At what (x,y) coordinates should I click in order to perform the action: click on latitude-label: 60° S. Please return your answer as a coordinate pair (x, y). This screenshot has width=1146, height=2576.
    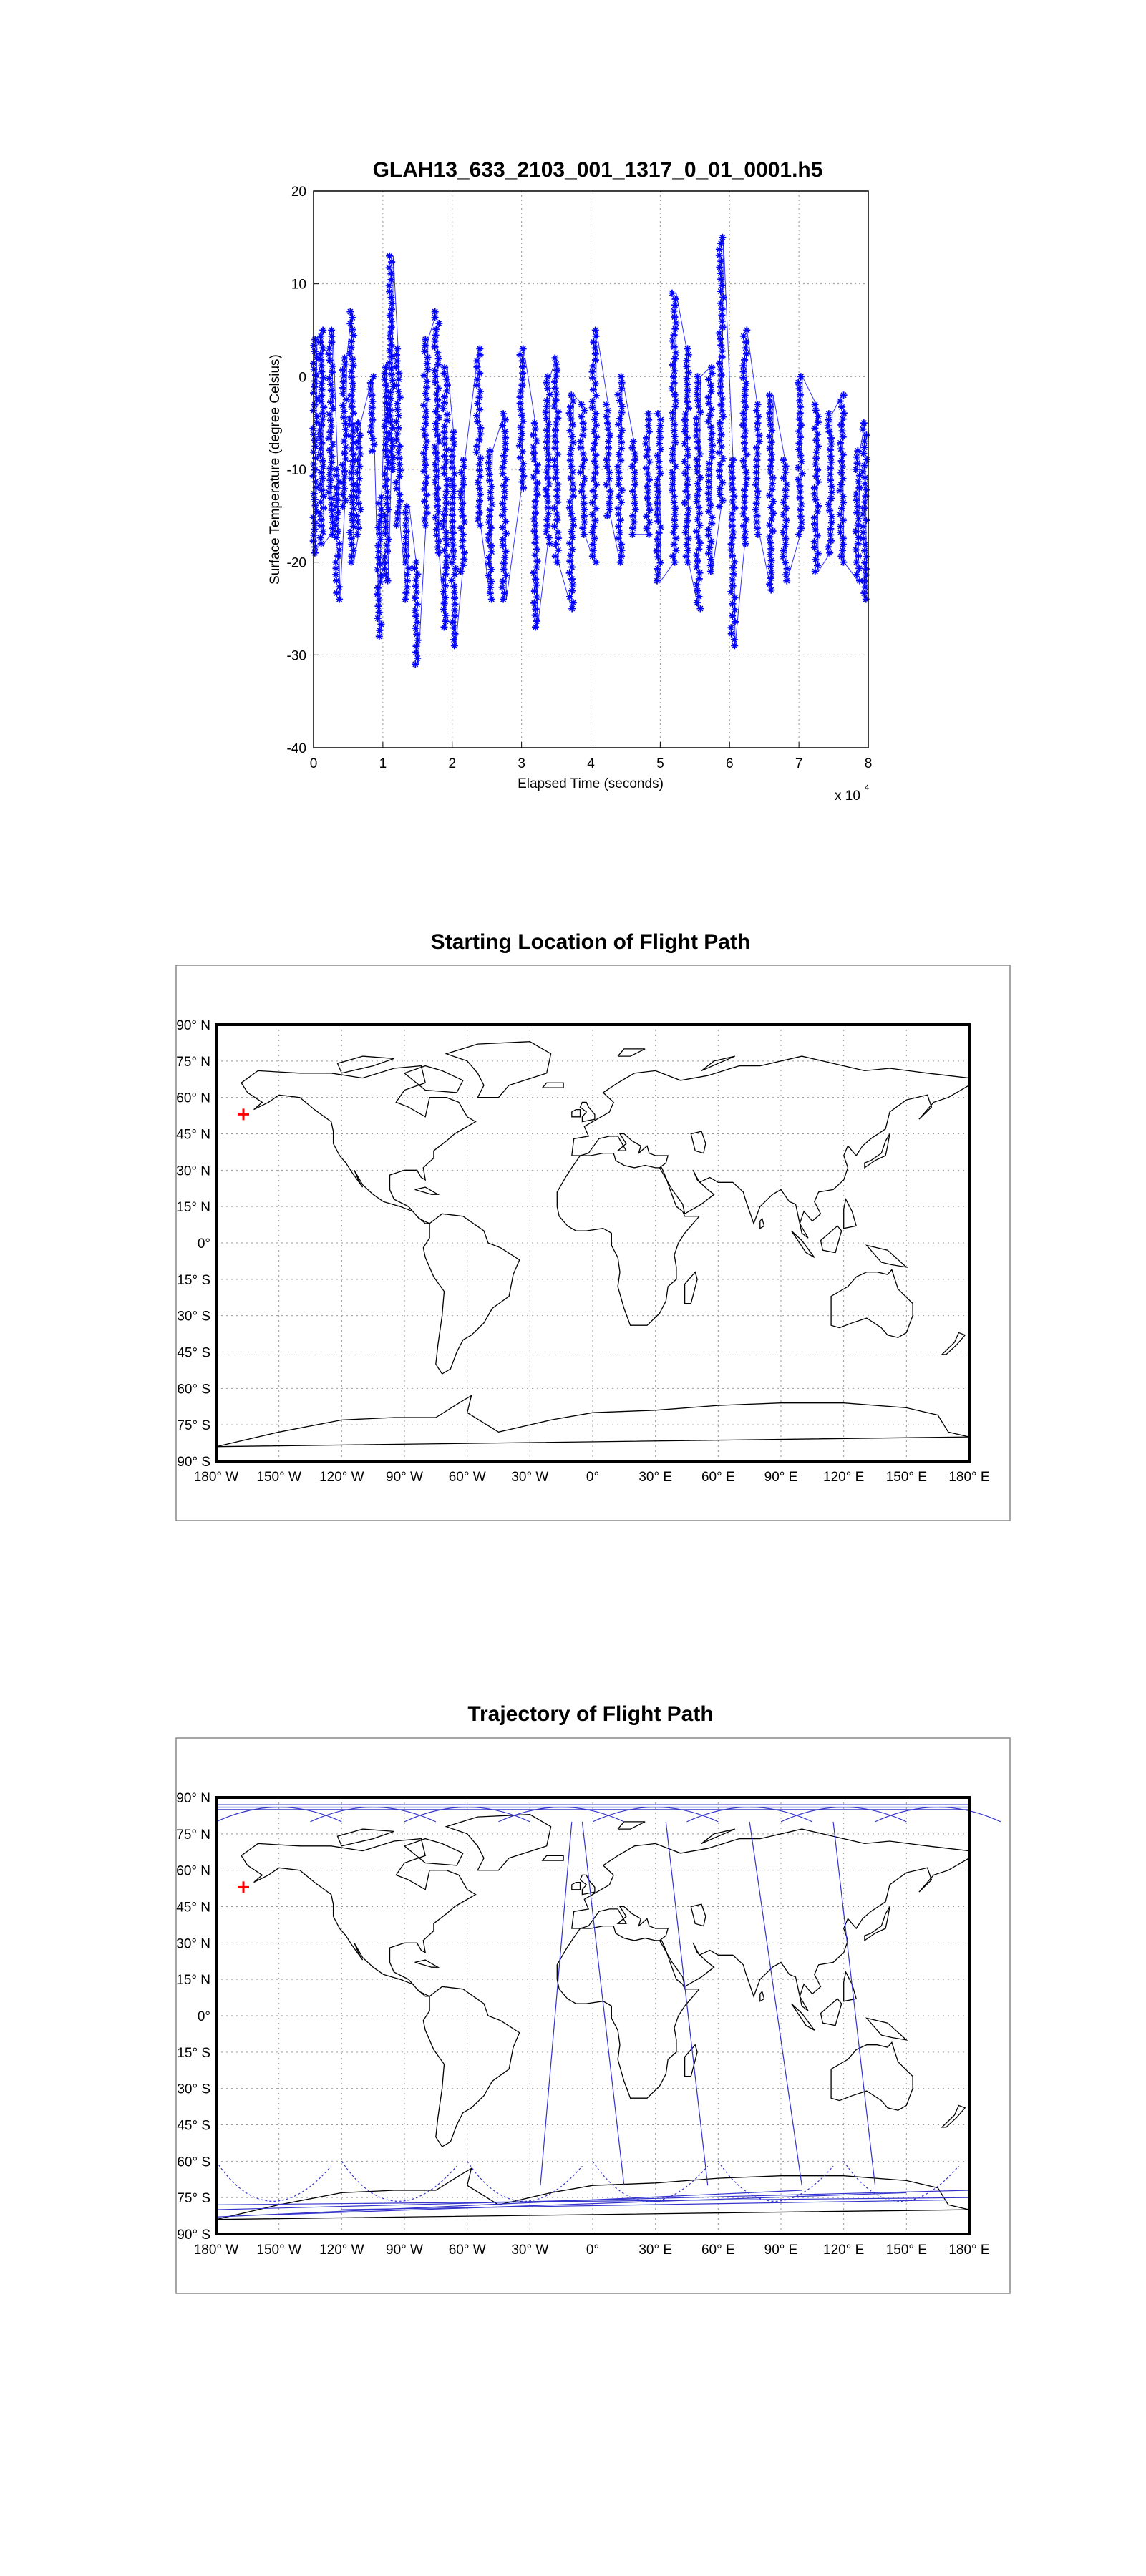
    Looking at the image, I should click on (193, 1389).